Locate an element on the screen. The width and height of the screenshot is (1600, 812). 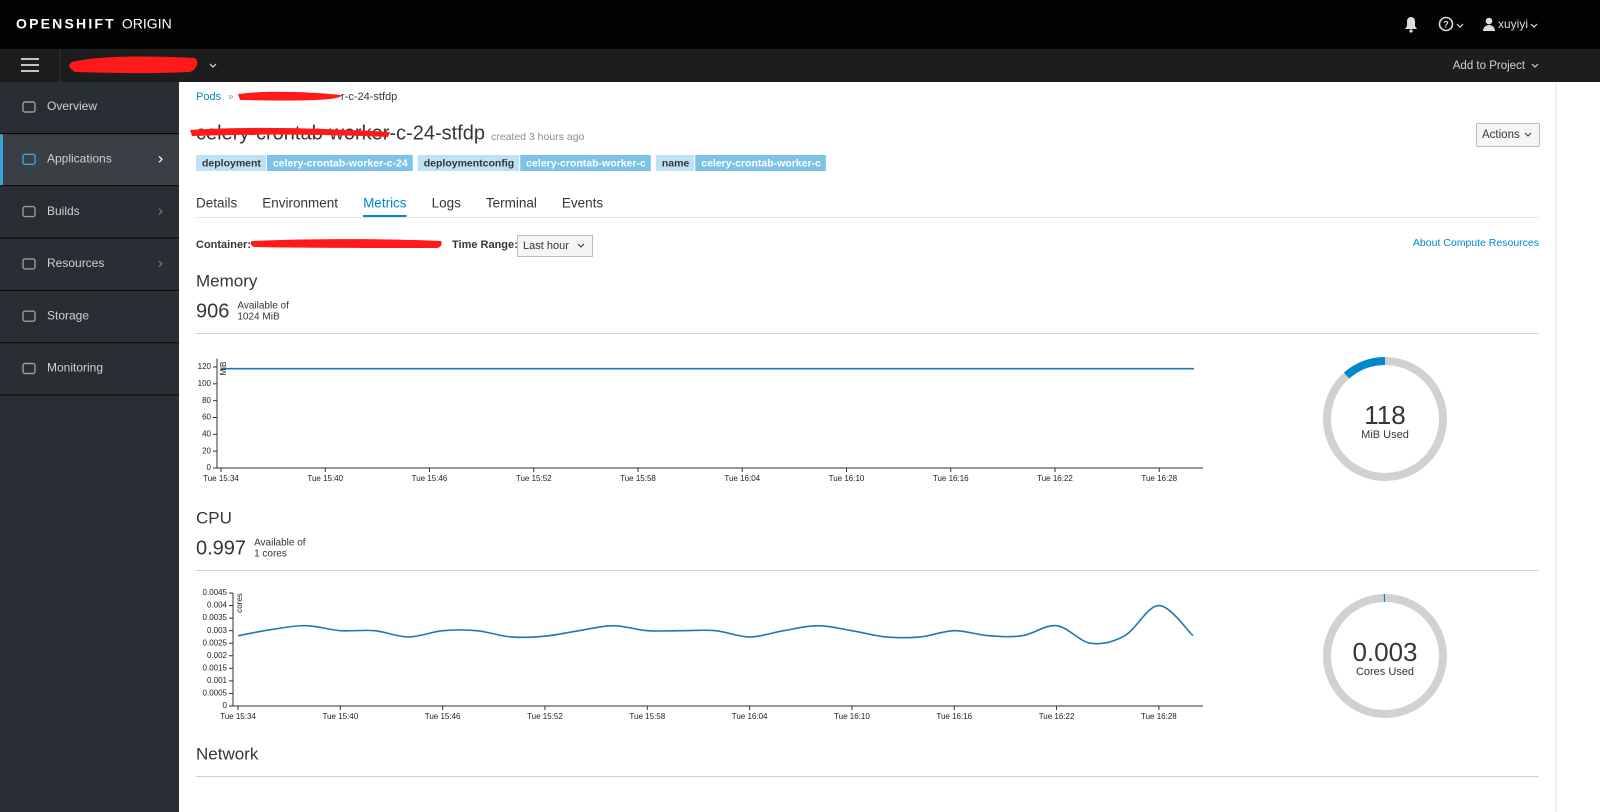
nav-item: Monitoring is located at coordinates (75, 368).